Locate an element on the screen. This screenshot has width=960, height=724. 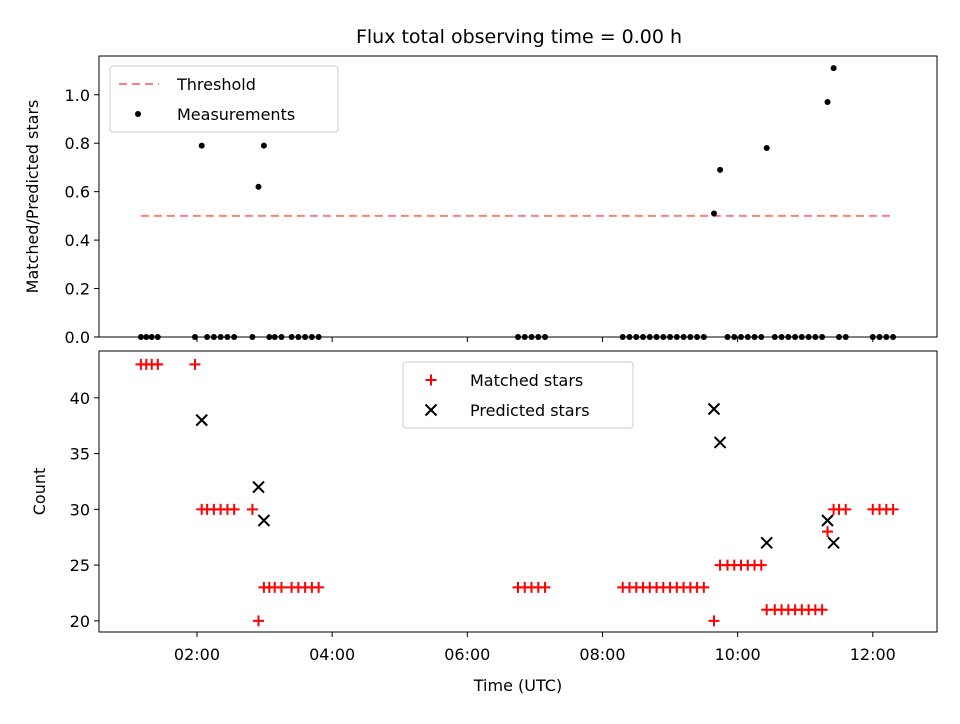
top-ytick-label: 0.4 is located at coordinates (77, 240).